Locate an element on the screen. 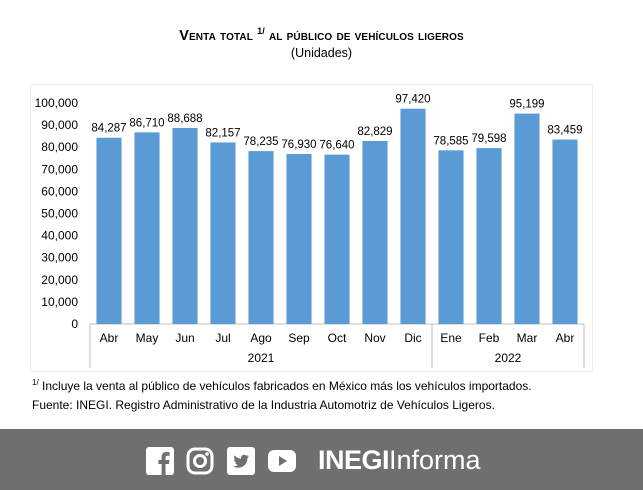 Image resolution: width=643 pixels, height=490 pixels. data-label: 97,420 is located at coordinates (412, 100).